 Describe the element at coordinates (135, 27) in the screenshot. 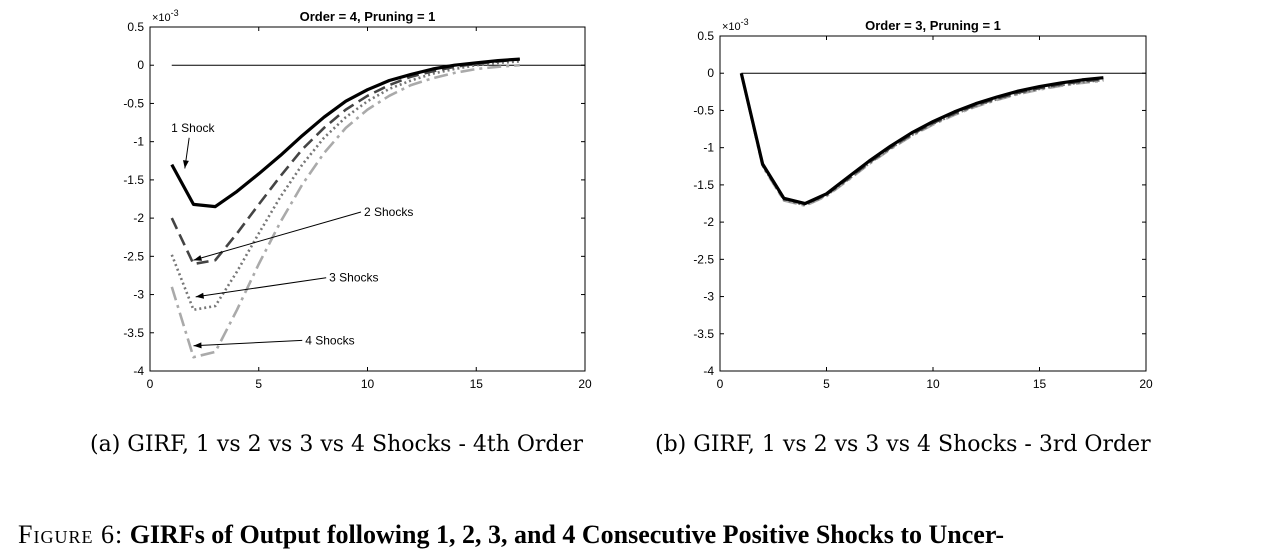

I see `chart-a-ytick-label: 0.5` at that location.